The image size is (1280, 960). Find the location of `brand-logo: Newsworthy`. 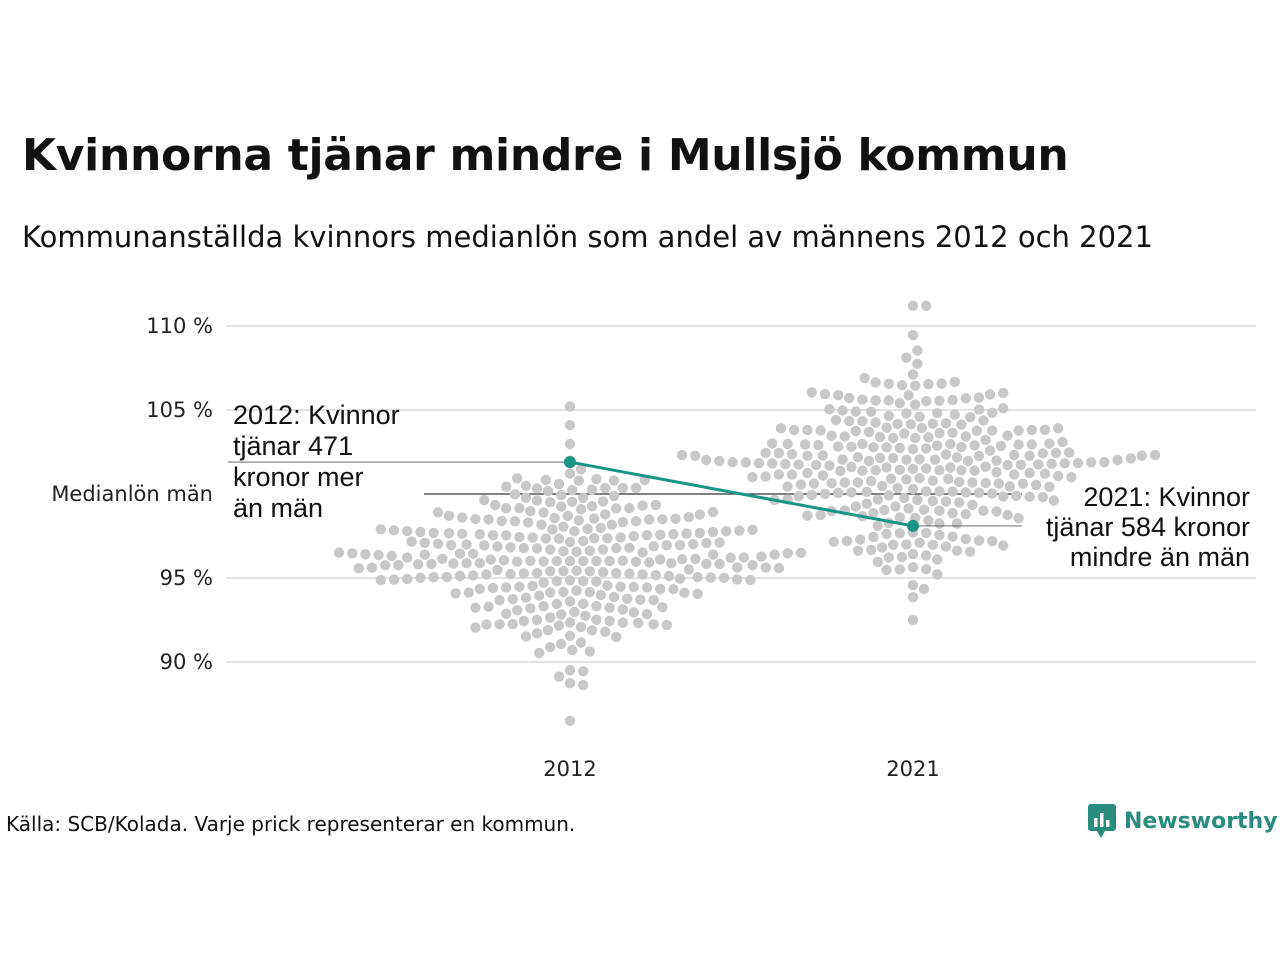

brand-logo: Newsworthy is located at coordinates (1183, 821).